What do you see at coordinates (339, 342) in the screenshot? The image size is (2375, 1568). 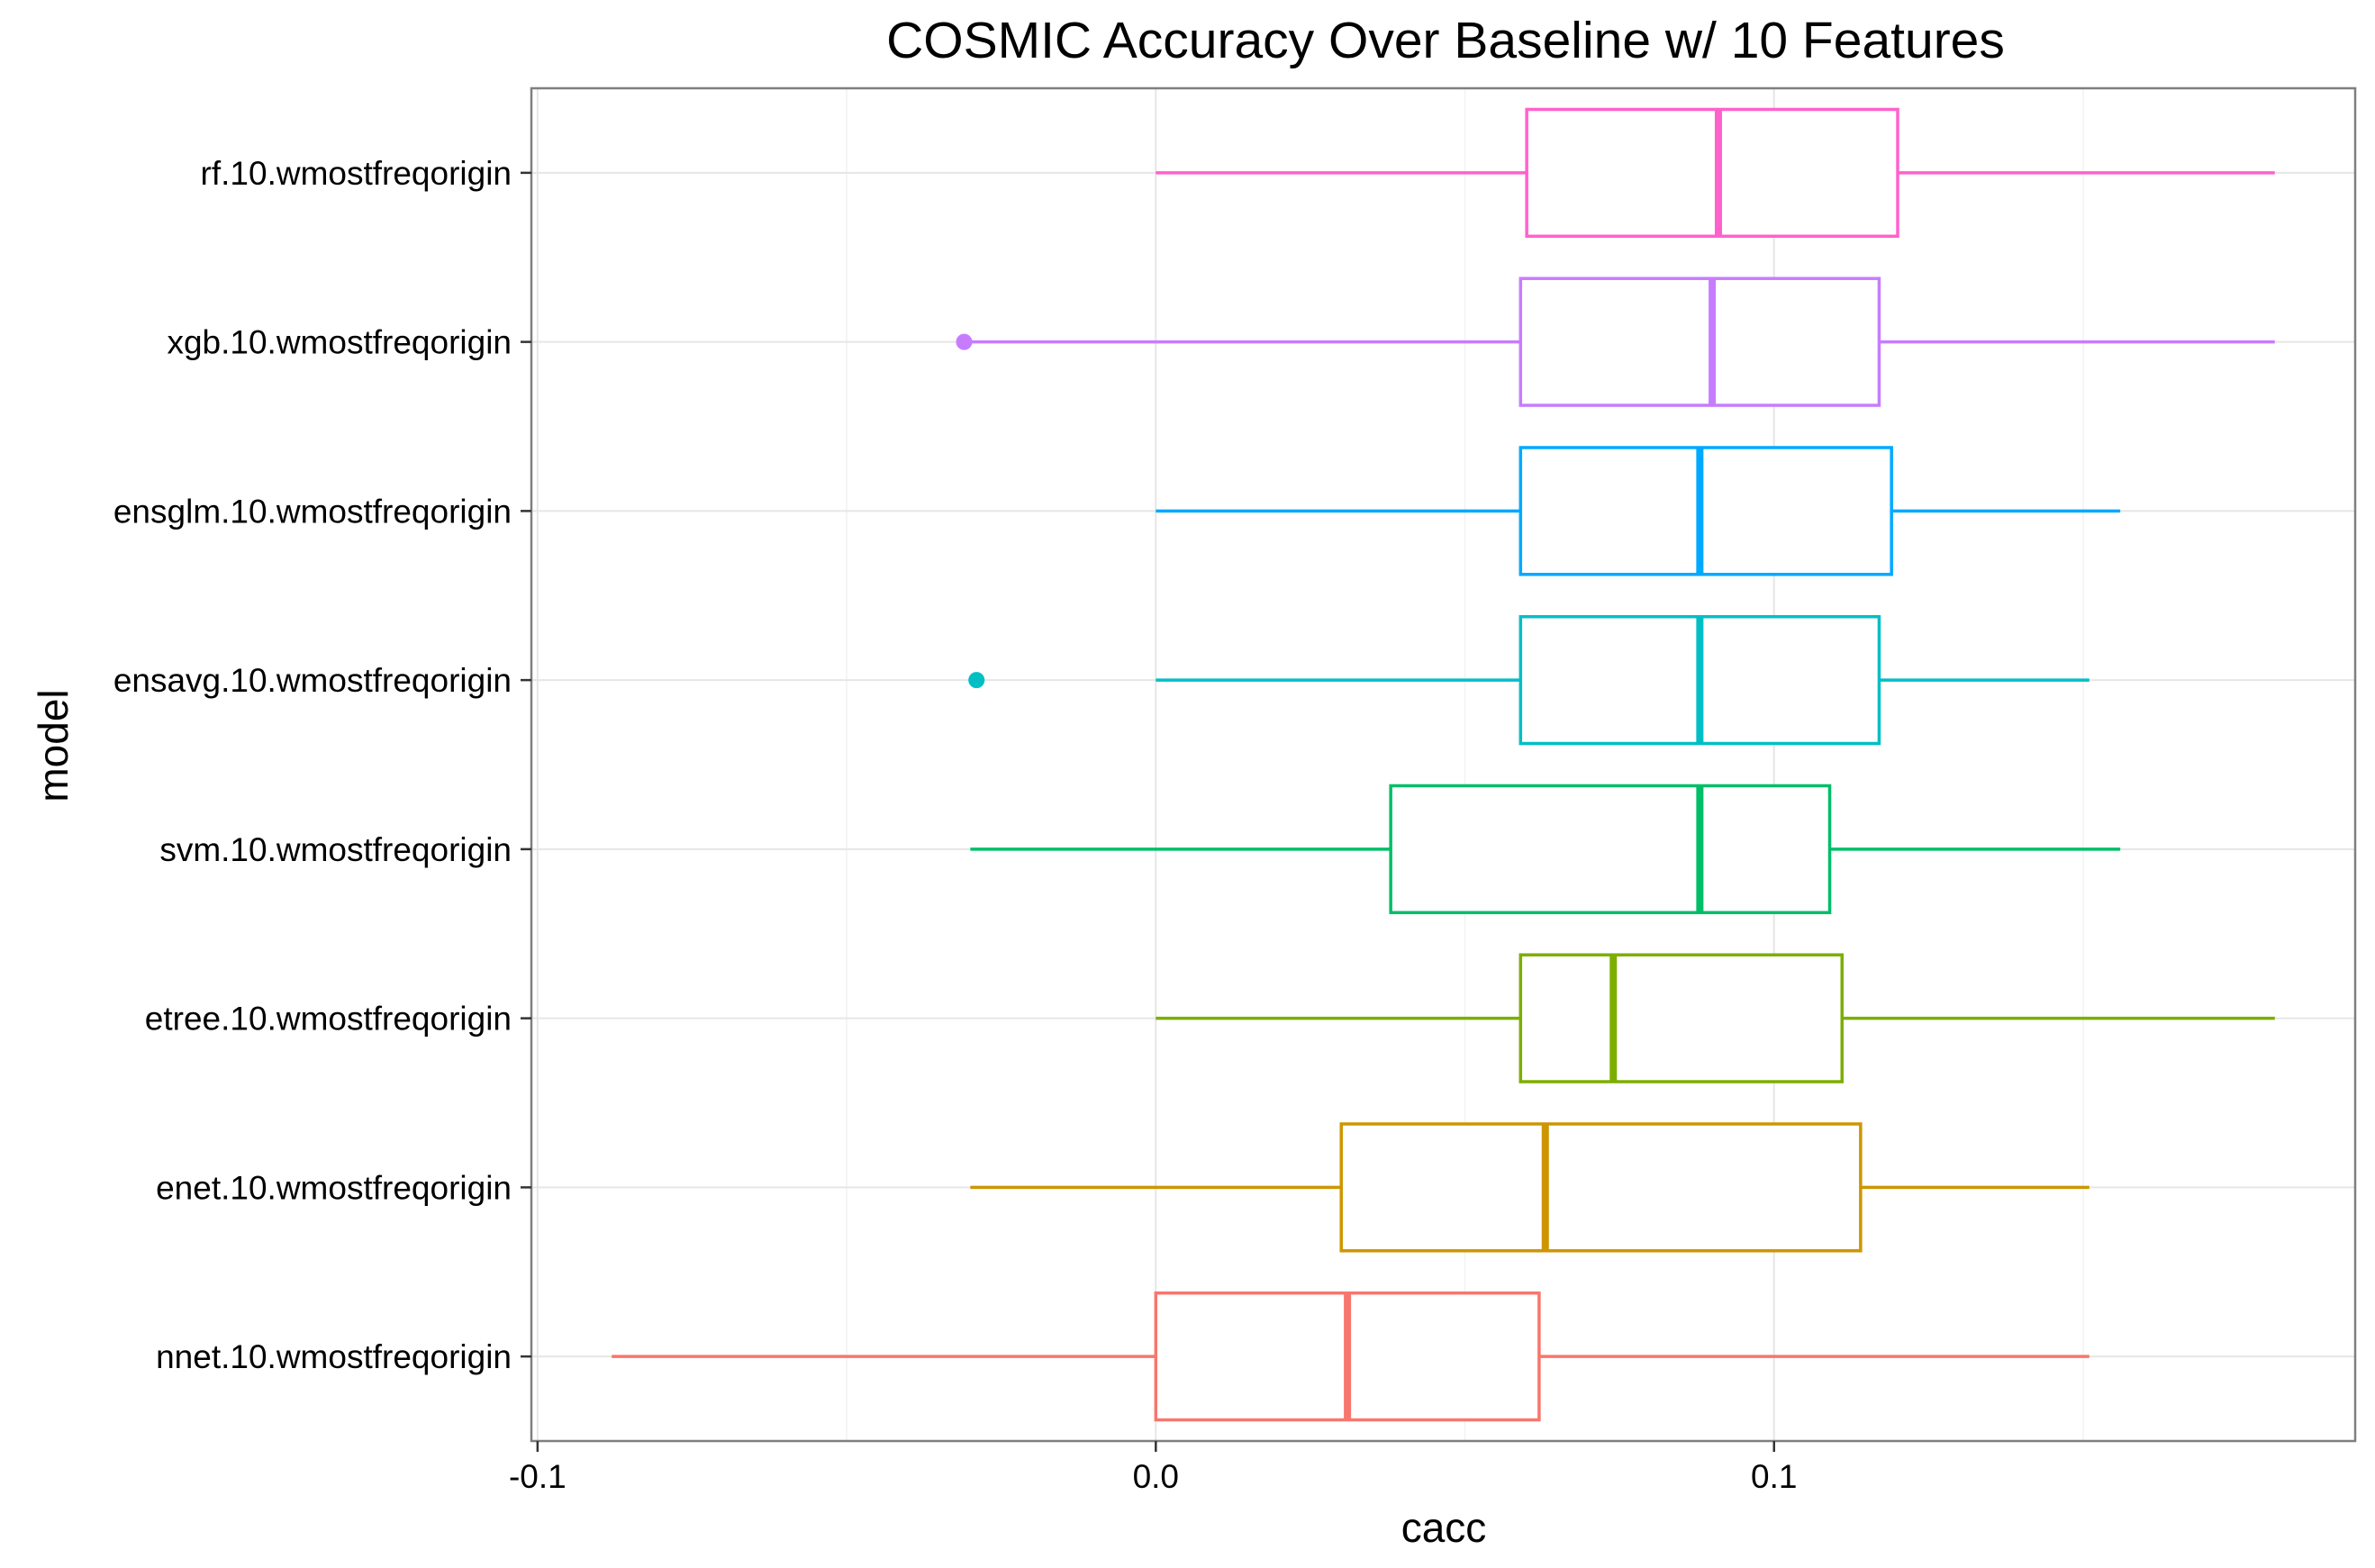 I see `y-tick-label: xgb.10.wmostfreqorigin` at bounding box center [339, 342].